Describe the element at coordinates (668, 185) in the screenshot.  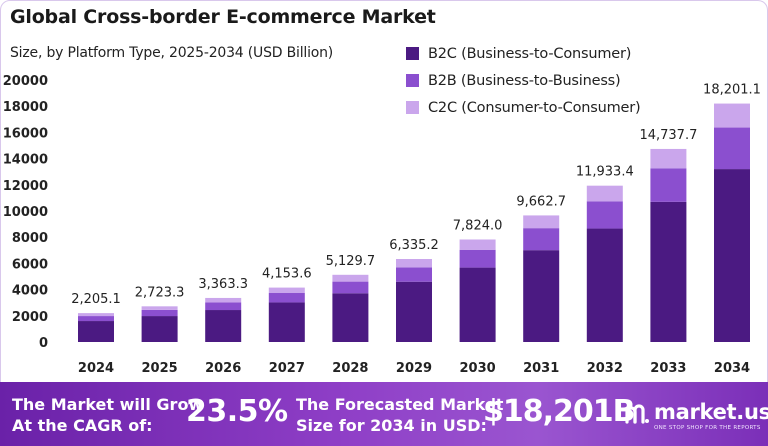
I see `bar-segment-b2b-2033` at that location.